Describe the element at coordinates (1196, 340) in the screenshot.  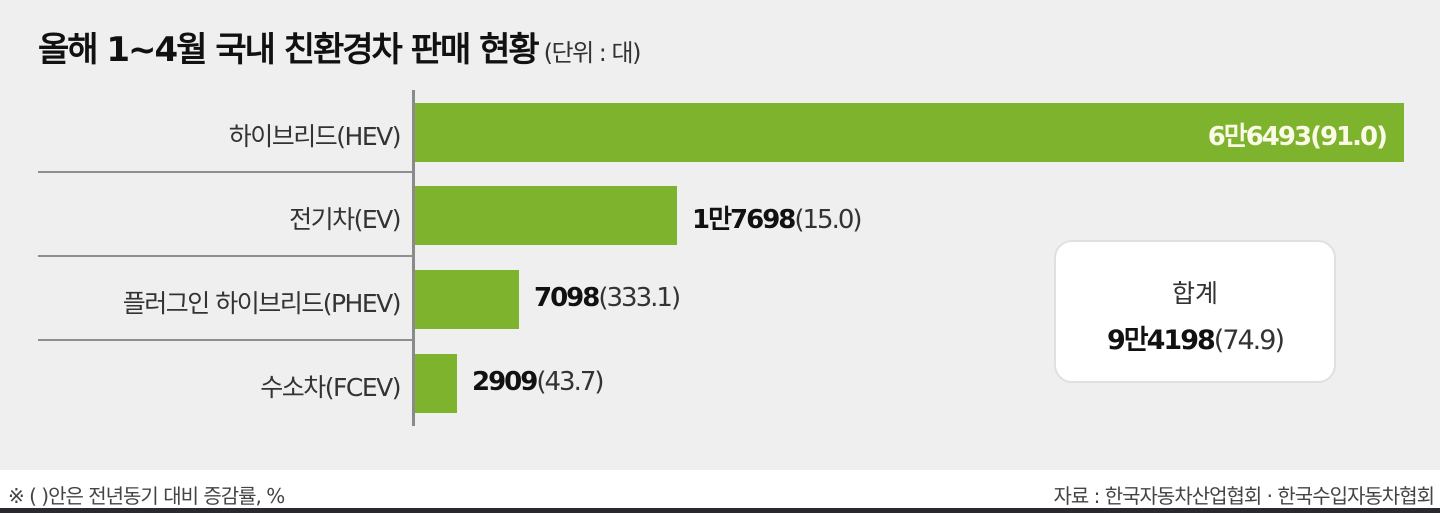
I see `total-value: 9만4198(74.9)` at that location.